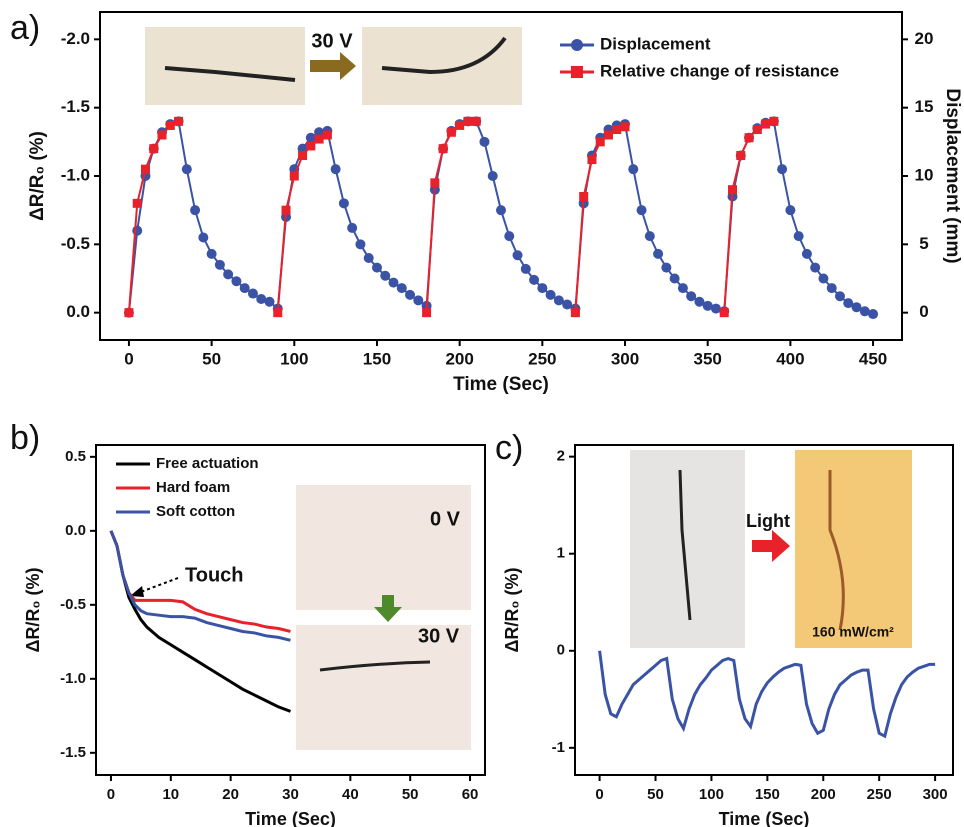 This screenshot has width=964, height=827. Describe the element at coordinates (445, 519) in the screenshot. I see `annotation: 0 V` at that location.